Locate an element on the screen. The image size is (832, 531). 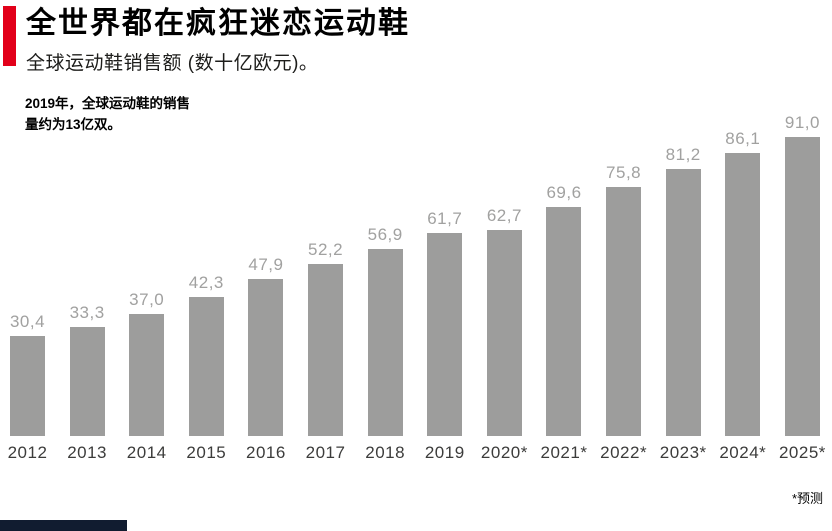
bar-column: 75,8 2022* is located at coordinates (623, 313).